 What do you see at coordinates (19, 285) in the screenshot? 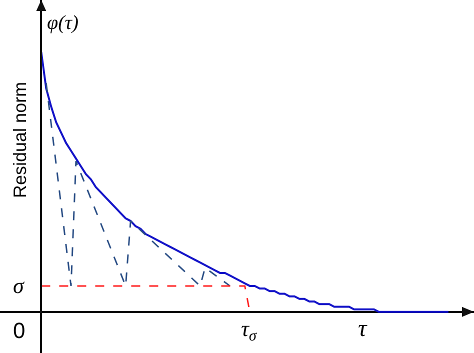
I see `text: σ` at bounding box center [19, 285].